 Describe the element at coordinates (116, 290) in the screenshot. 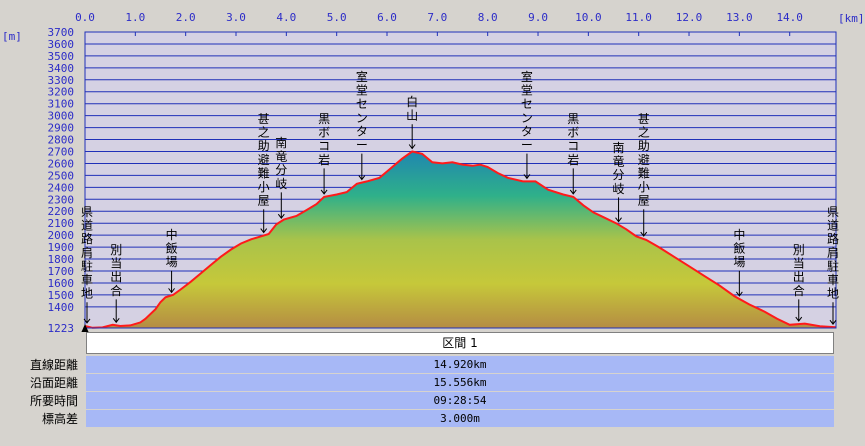

I see `waypoint-label-char: 合` at that location.